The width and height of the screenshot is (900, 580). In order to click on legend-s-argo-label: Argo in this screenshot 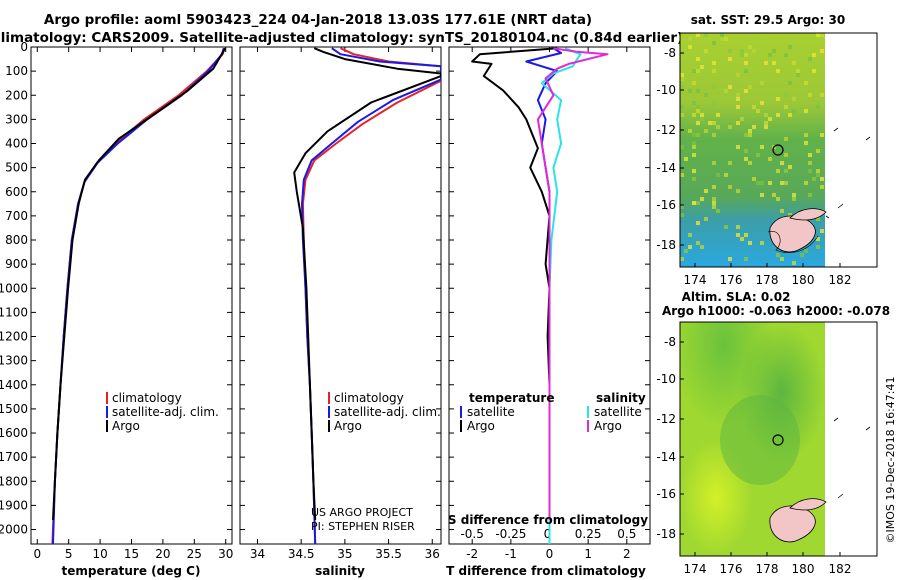, I will do `click(608, 426)`.